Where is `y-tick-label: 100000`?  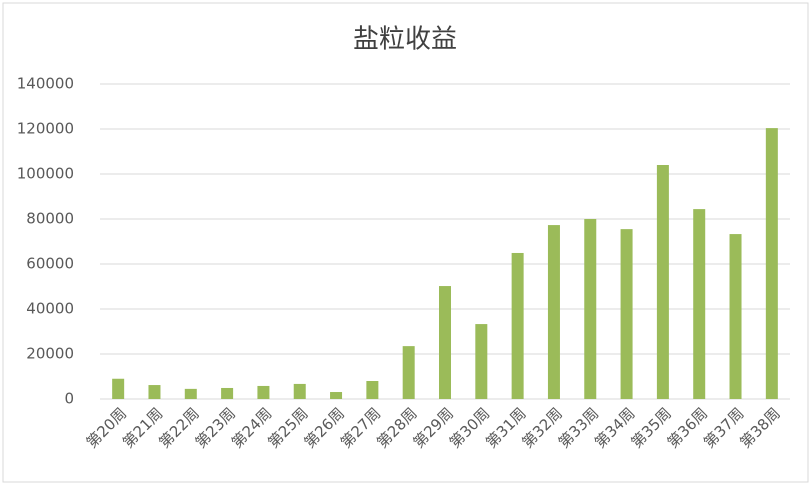
y-tick-label: 100000 is located at coordinates (45, 174).